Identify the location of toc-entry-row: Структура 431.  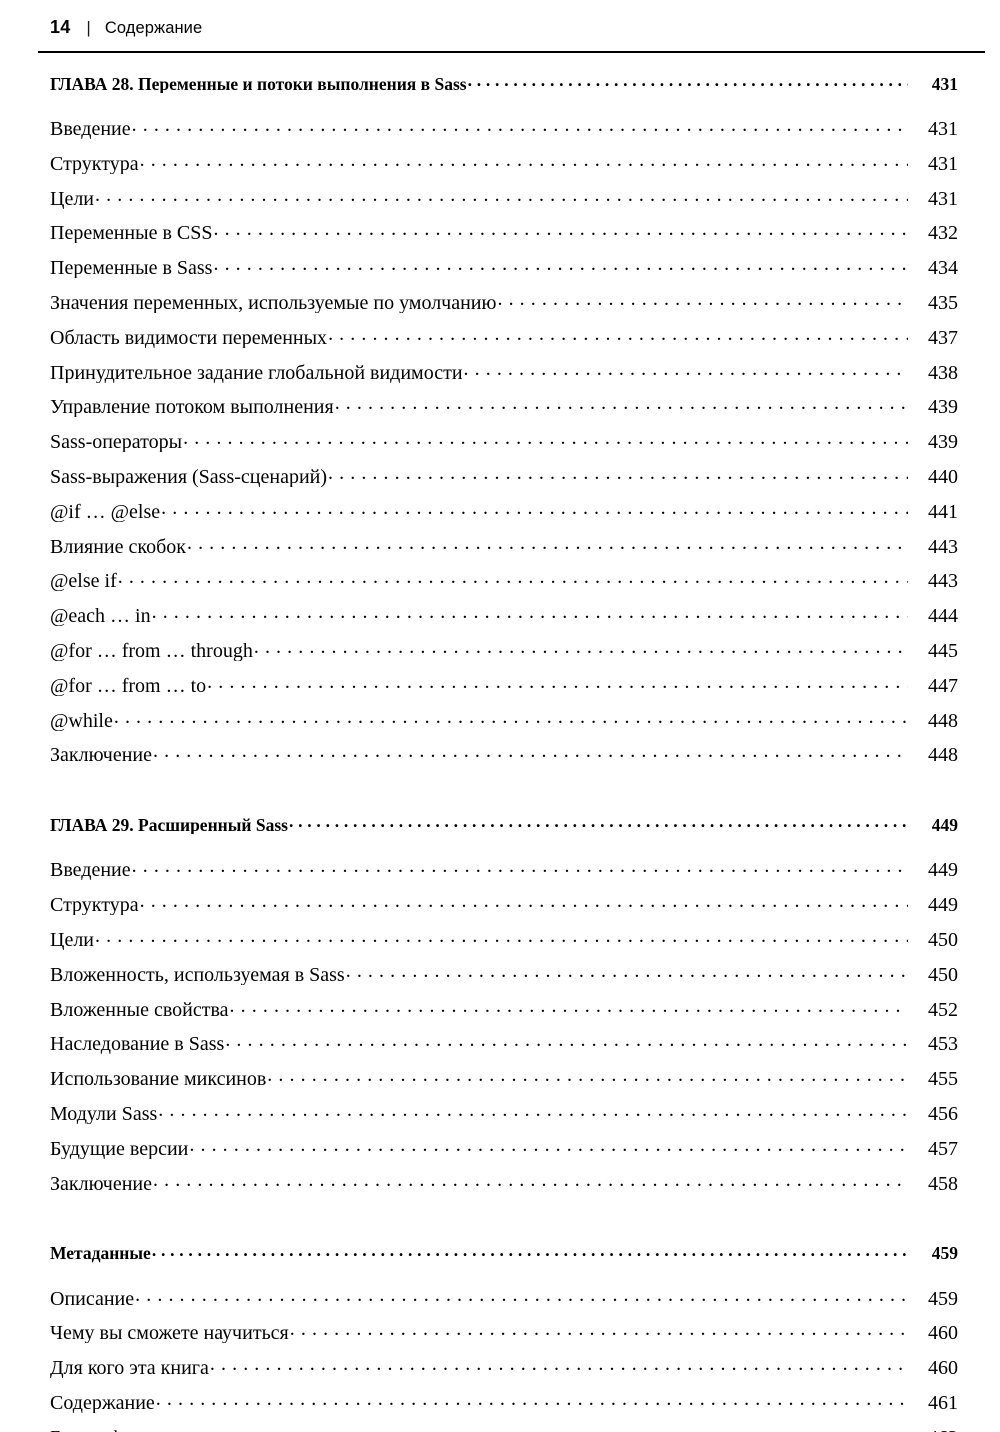
(504, 162).